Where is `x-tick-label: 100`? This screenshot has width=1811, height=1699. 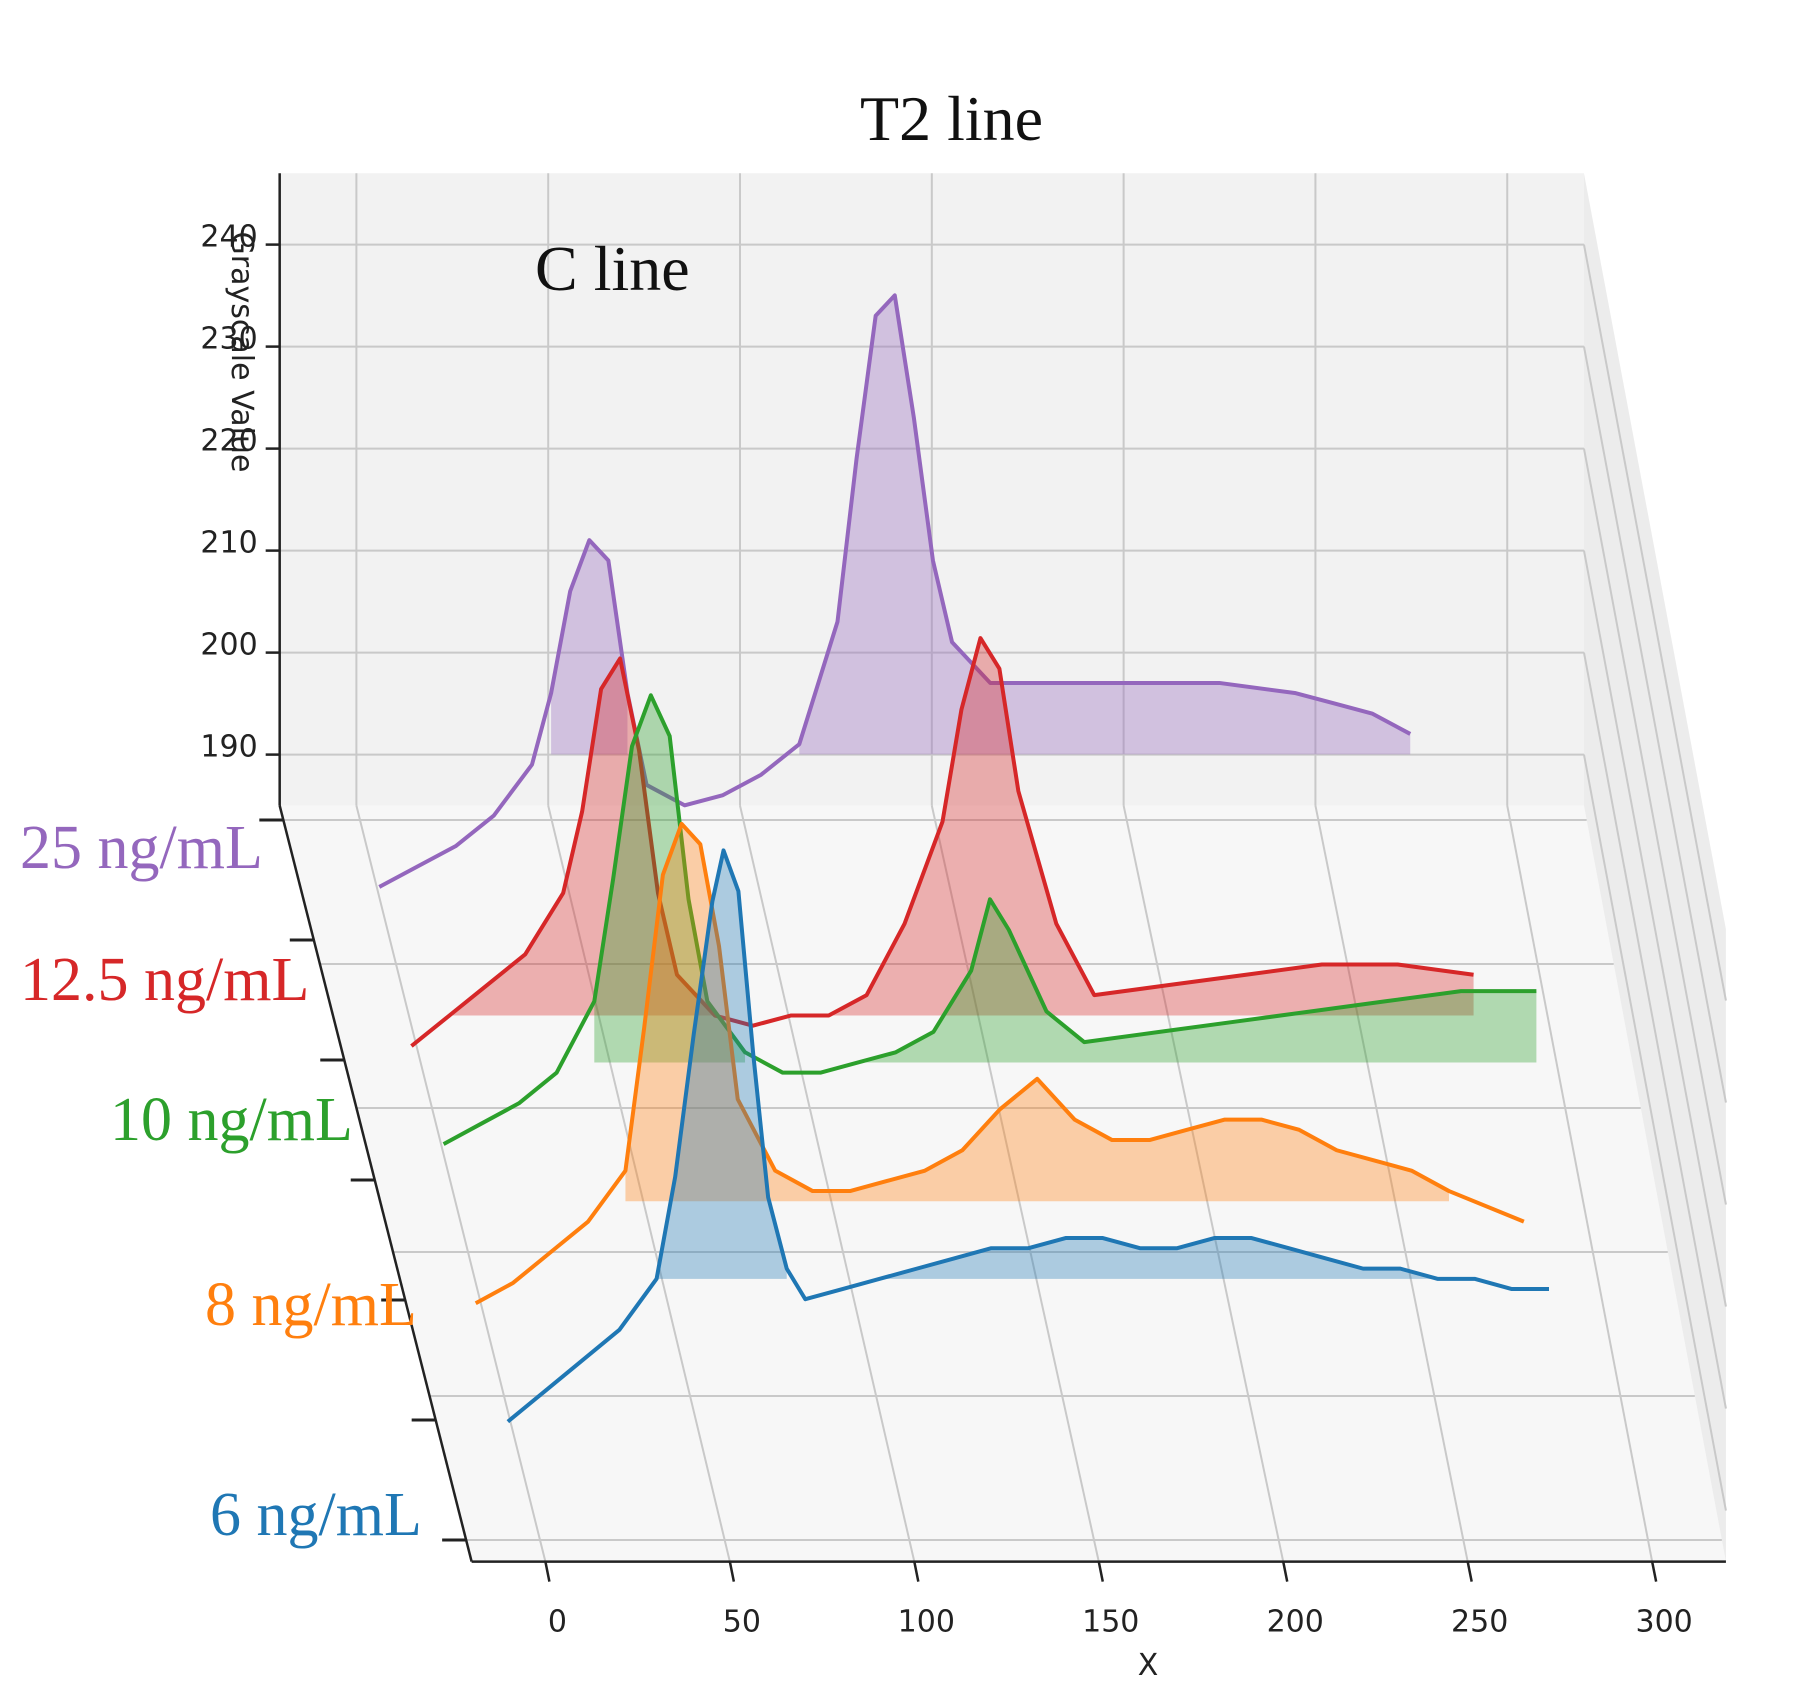
x-tick-label: 100 is located at coordinates (926, 1622).